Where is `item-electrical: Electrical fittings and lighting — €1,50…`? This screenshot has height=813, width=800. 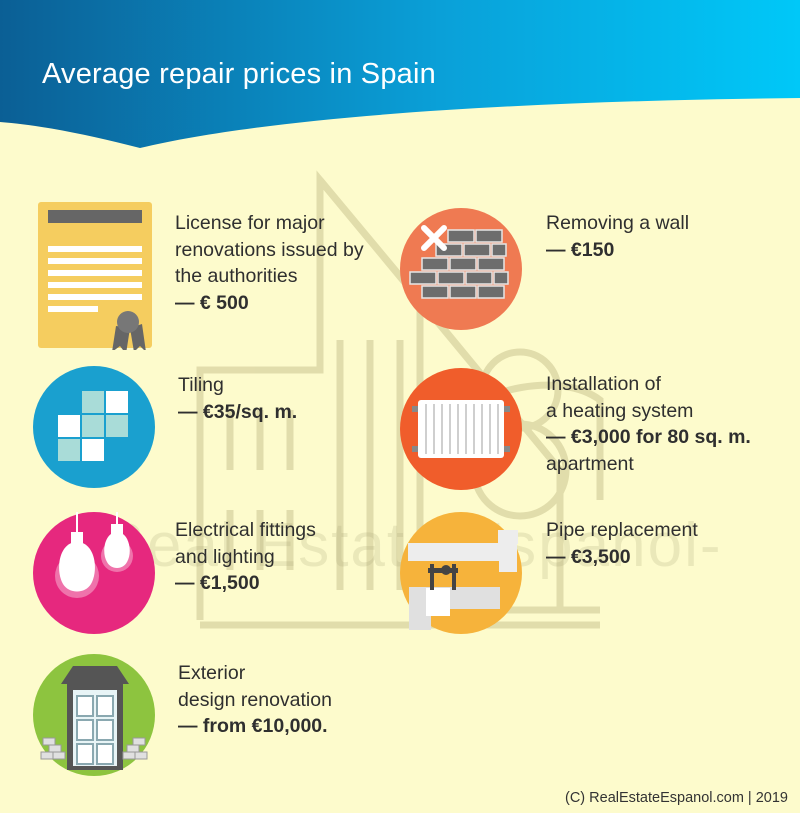
item-electrical: Electrical fittings and lighting — €1,50… is located at coordinates (245, 557).